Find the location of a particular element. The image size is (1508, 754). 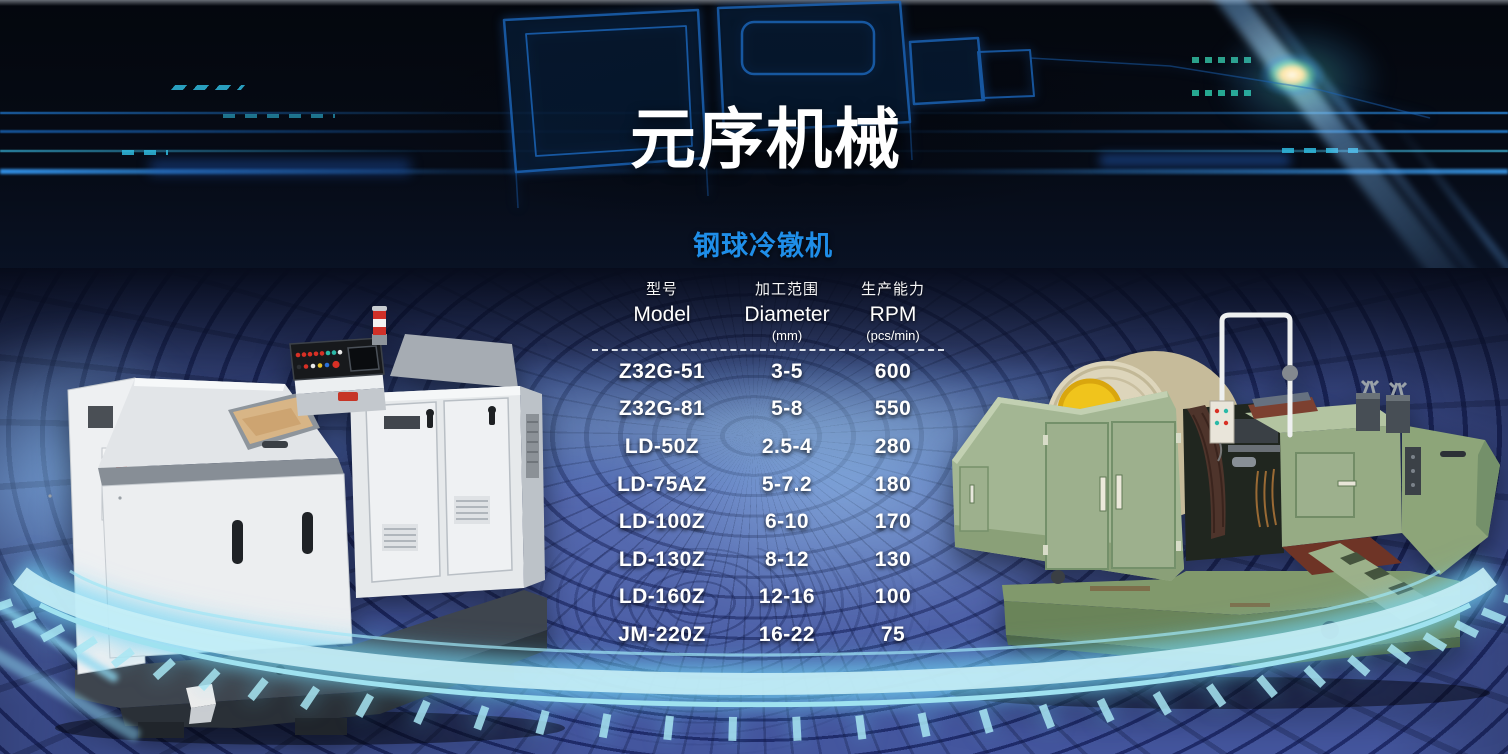

machine-body is located at coordinates (1226, 486).